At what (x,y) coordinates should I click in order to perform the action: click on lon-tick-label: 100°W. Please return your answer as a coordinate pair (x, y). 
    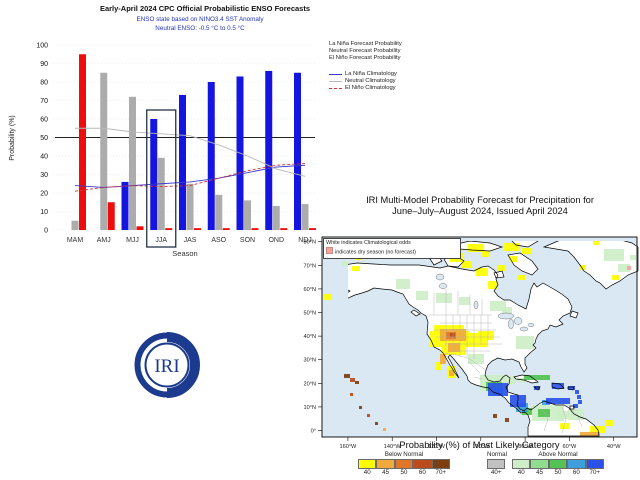
    Looking at the image, I should click on (481, 447).